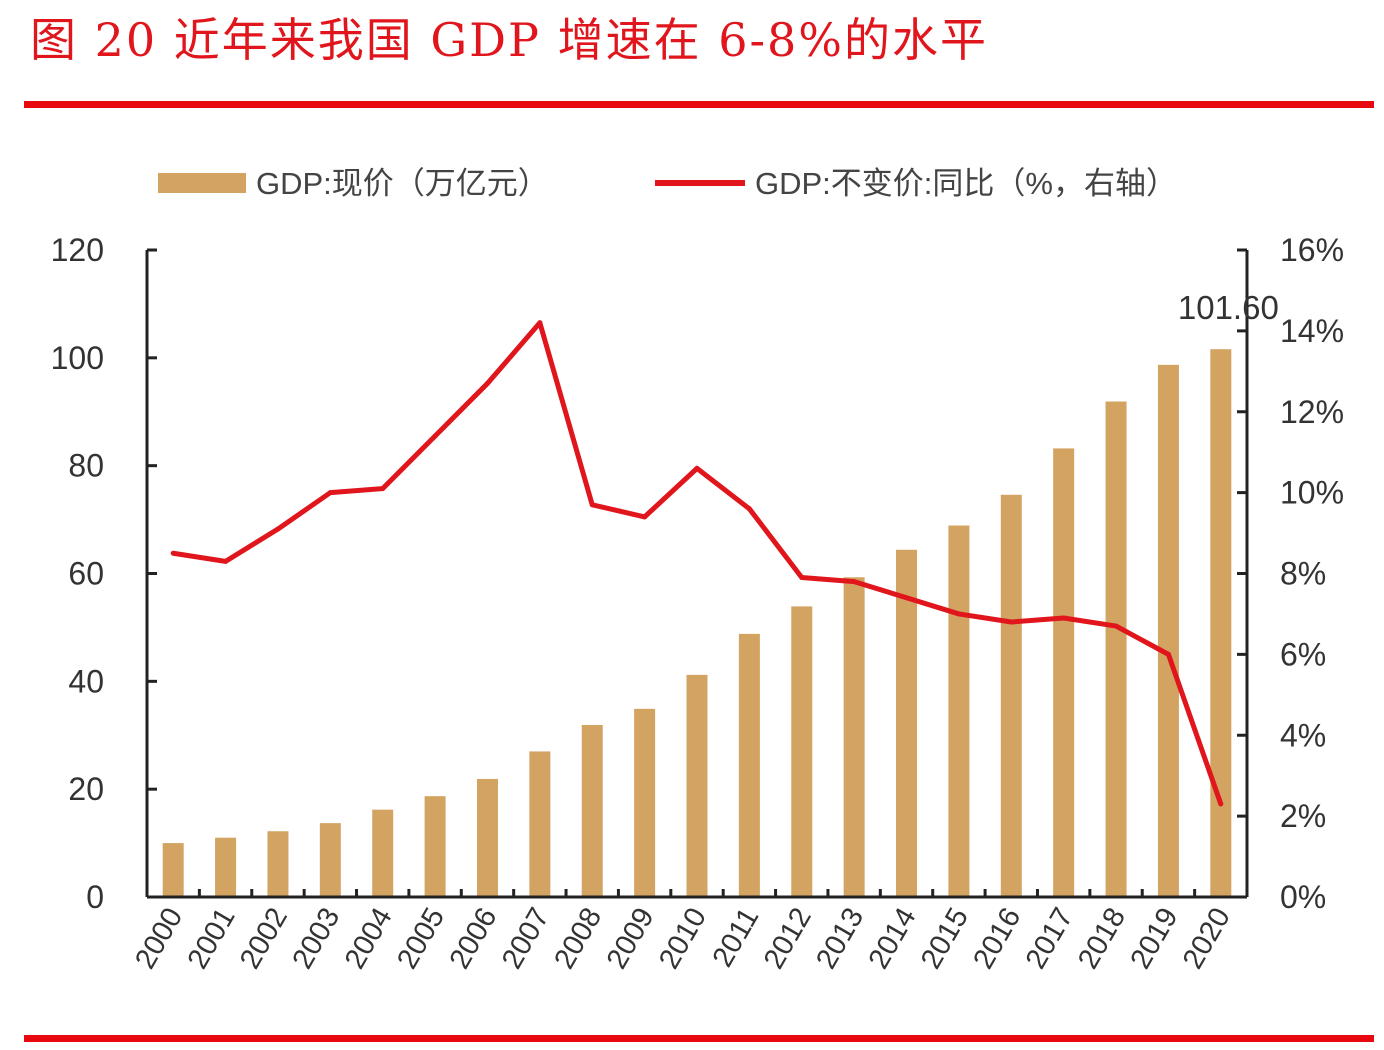 The height and width of the screenshot is (1050, 1384). Describe the element at coordinates (1064, 618) in the screenshot. I see `growth-point-2017` at that location.